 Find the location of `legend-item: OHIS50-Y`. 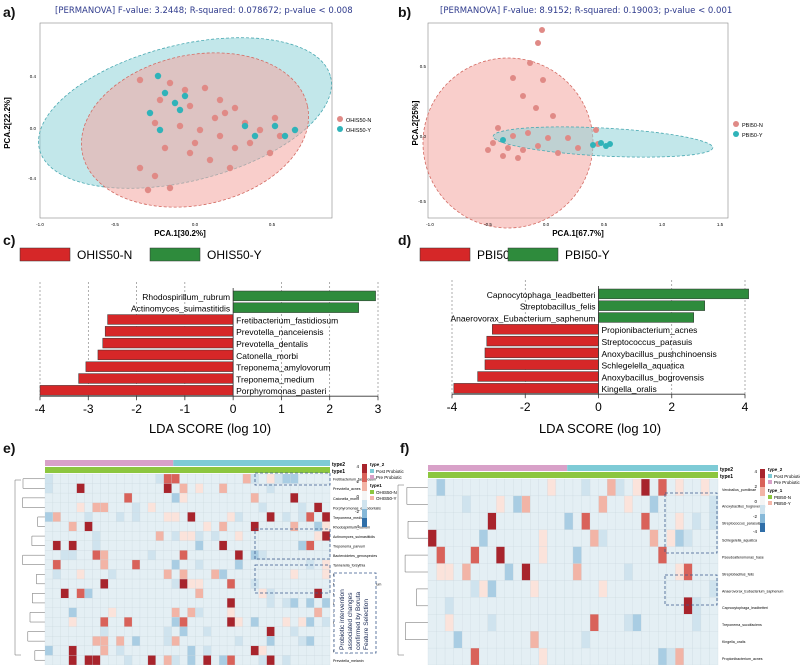

legend-item: OHIS50-Y is located at coordinates (386, 498).